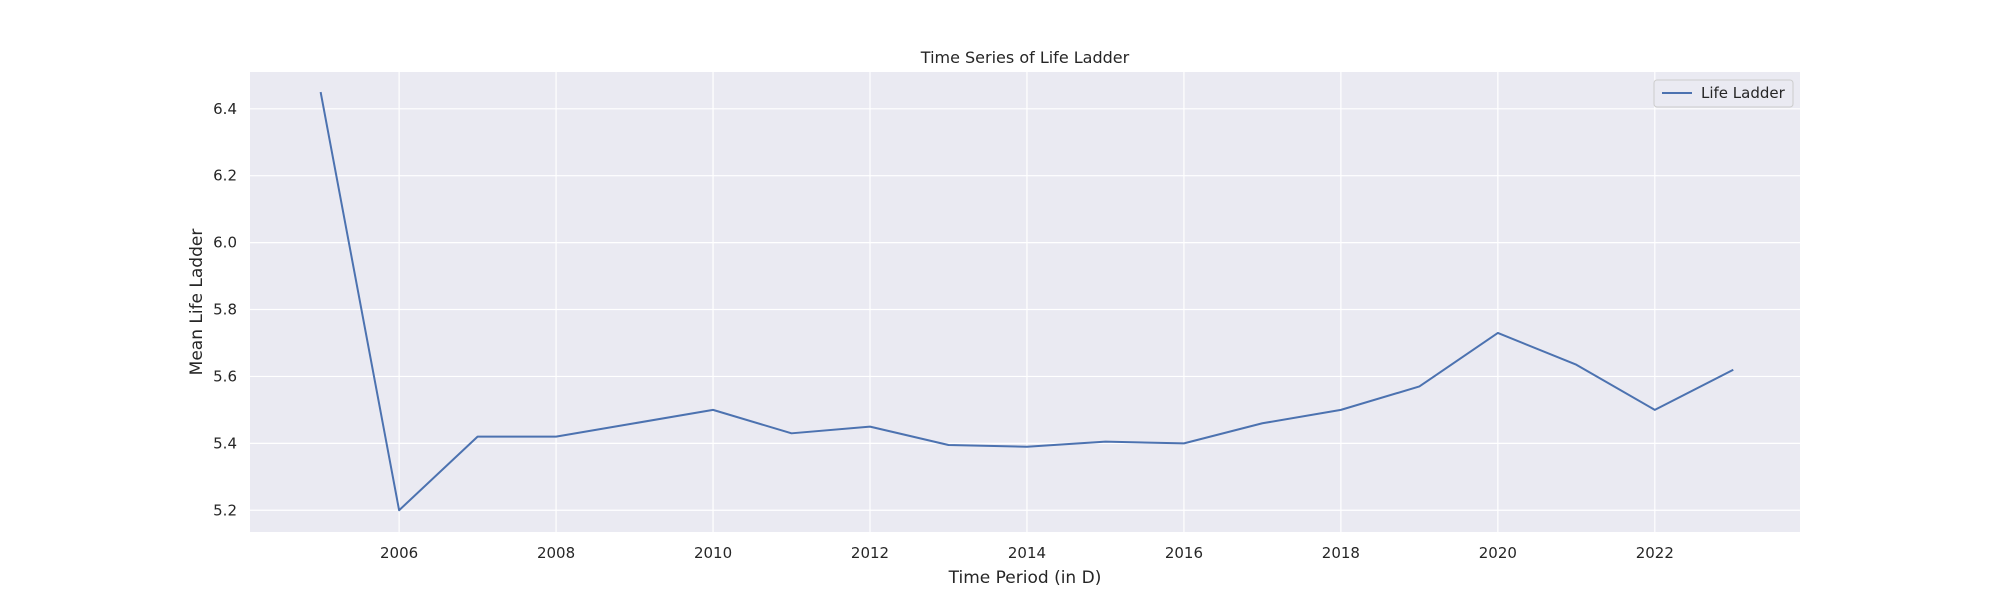 Image resolution: width=2000 pixels, height=604 pixels. What do you see at coordinates (225, 510) in the screenshot?
I see `y-tick-label: 5.2` at bounding box center [225, 510].